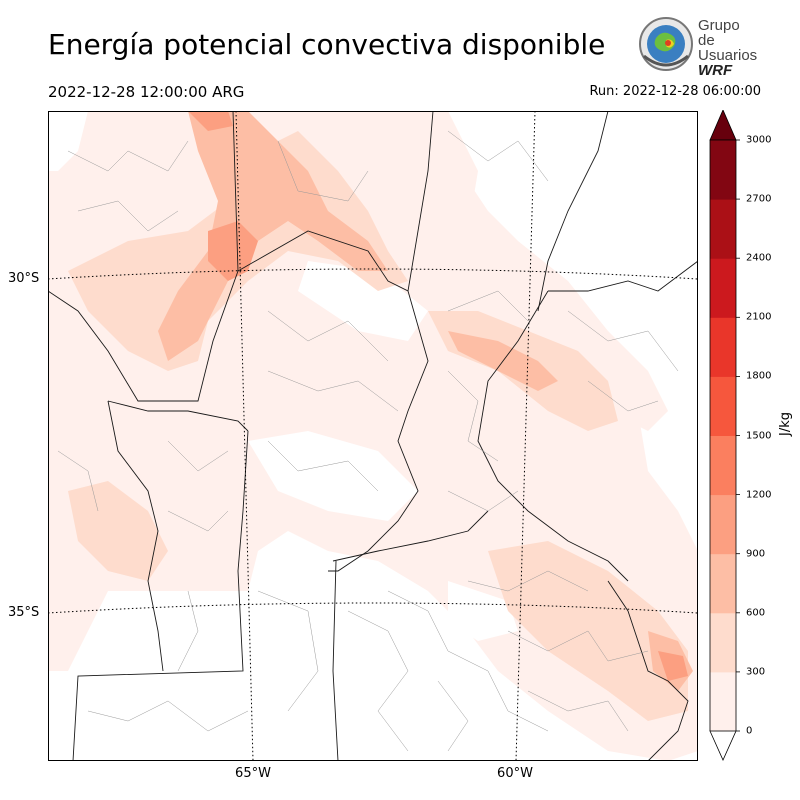 The image size is (800, 800). Describe the element at coordinates (759, 495) in the screenshot. I see `colorbar-tick-label: 1200` at that location.